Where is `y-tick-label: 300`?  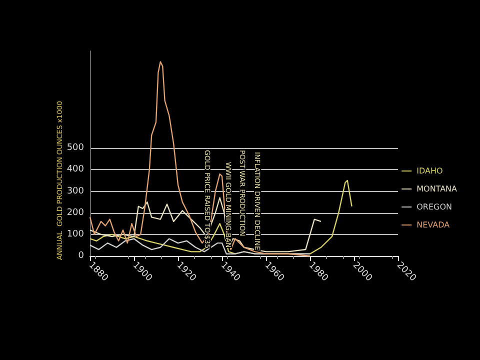 y-tick-label: 300 is located at coordinates (75, 191).